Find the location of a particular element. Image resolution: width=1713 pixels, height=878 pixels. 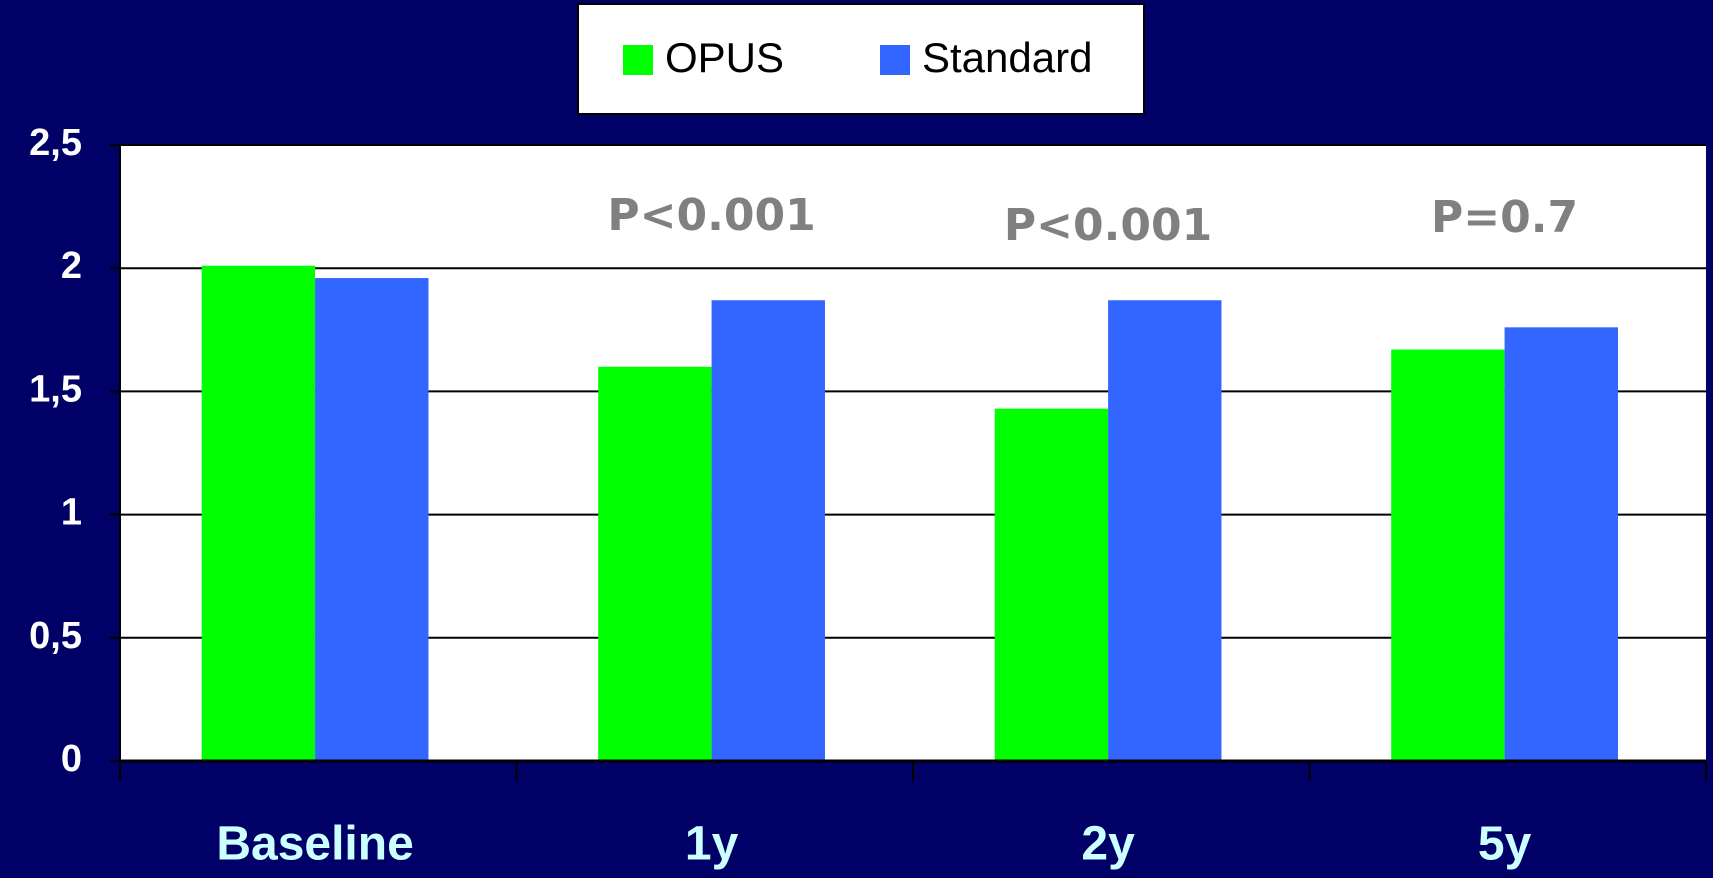

y-tick-label: 0 is located at coordinates (71, 759).